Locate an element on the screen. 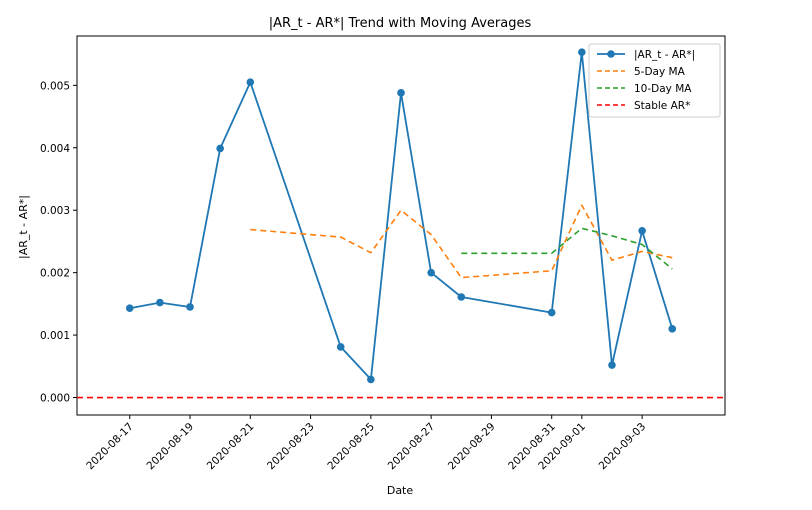  y-tick-label: 0.002 is located at coordinates (55, 274).